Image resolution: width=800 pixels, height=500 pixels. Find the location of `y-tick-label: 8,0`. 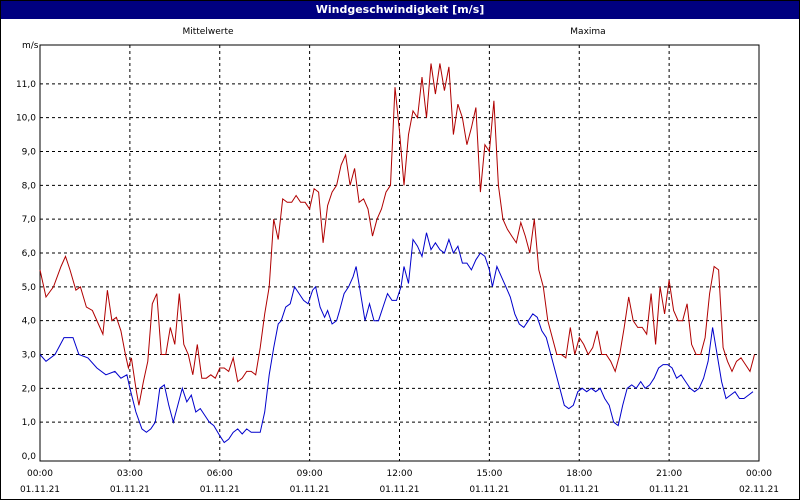

y-tick-label: 8,0 is located at coordinates (29, 186).